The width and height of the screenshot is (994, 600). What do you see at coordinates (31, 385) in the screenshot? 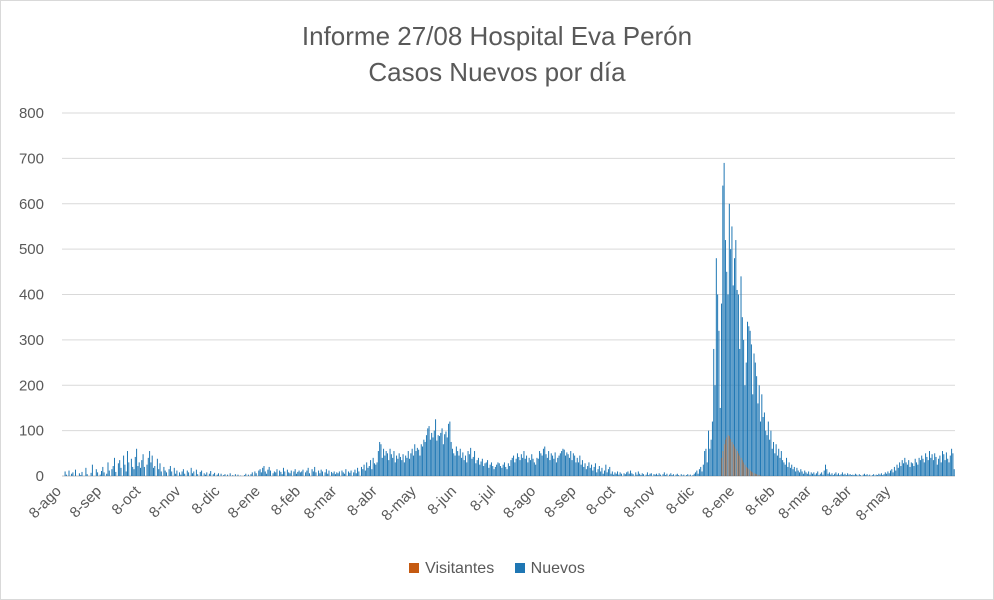
I see `y-tick-label: 200` at bounding box center [31, 385].